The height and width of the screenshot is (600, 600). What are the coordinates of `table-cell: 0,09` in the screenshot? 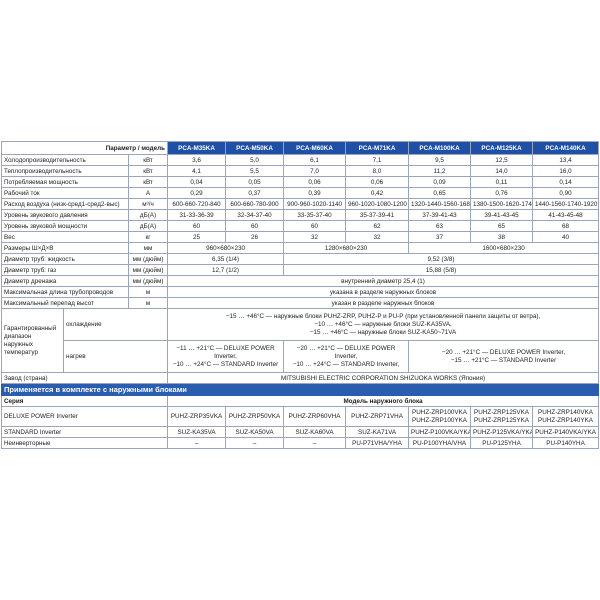 It's located at (440, 182).